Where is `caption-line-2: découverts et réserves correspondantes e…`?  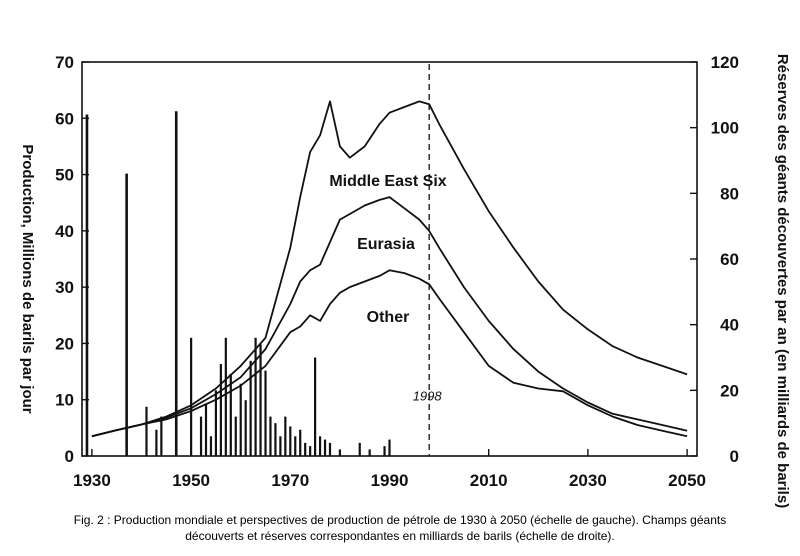
caption-line-2: découverts et réserves correspondantes e… is located at coordinates (400, 536).